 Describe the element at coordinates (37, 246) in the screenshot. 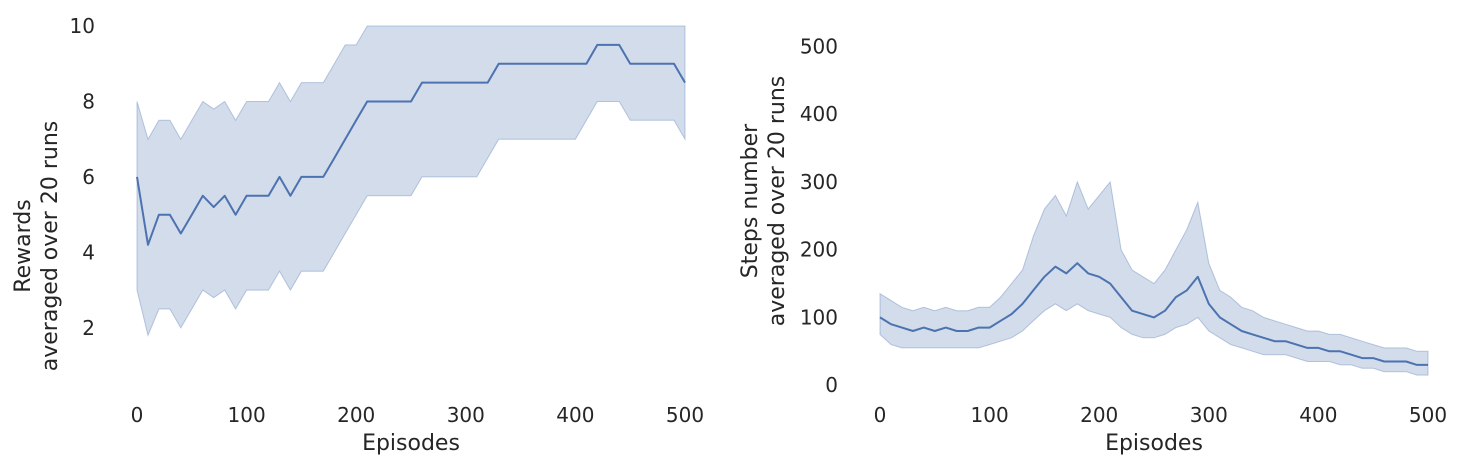

I see `y-axis-label: Rewardsaveraged over 20 runs` at that location.